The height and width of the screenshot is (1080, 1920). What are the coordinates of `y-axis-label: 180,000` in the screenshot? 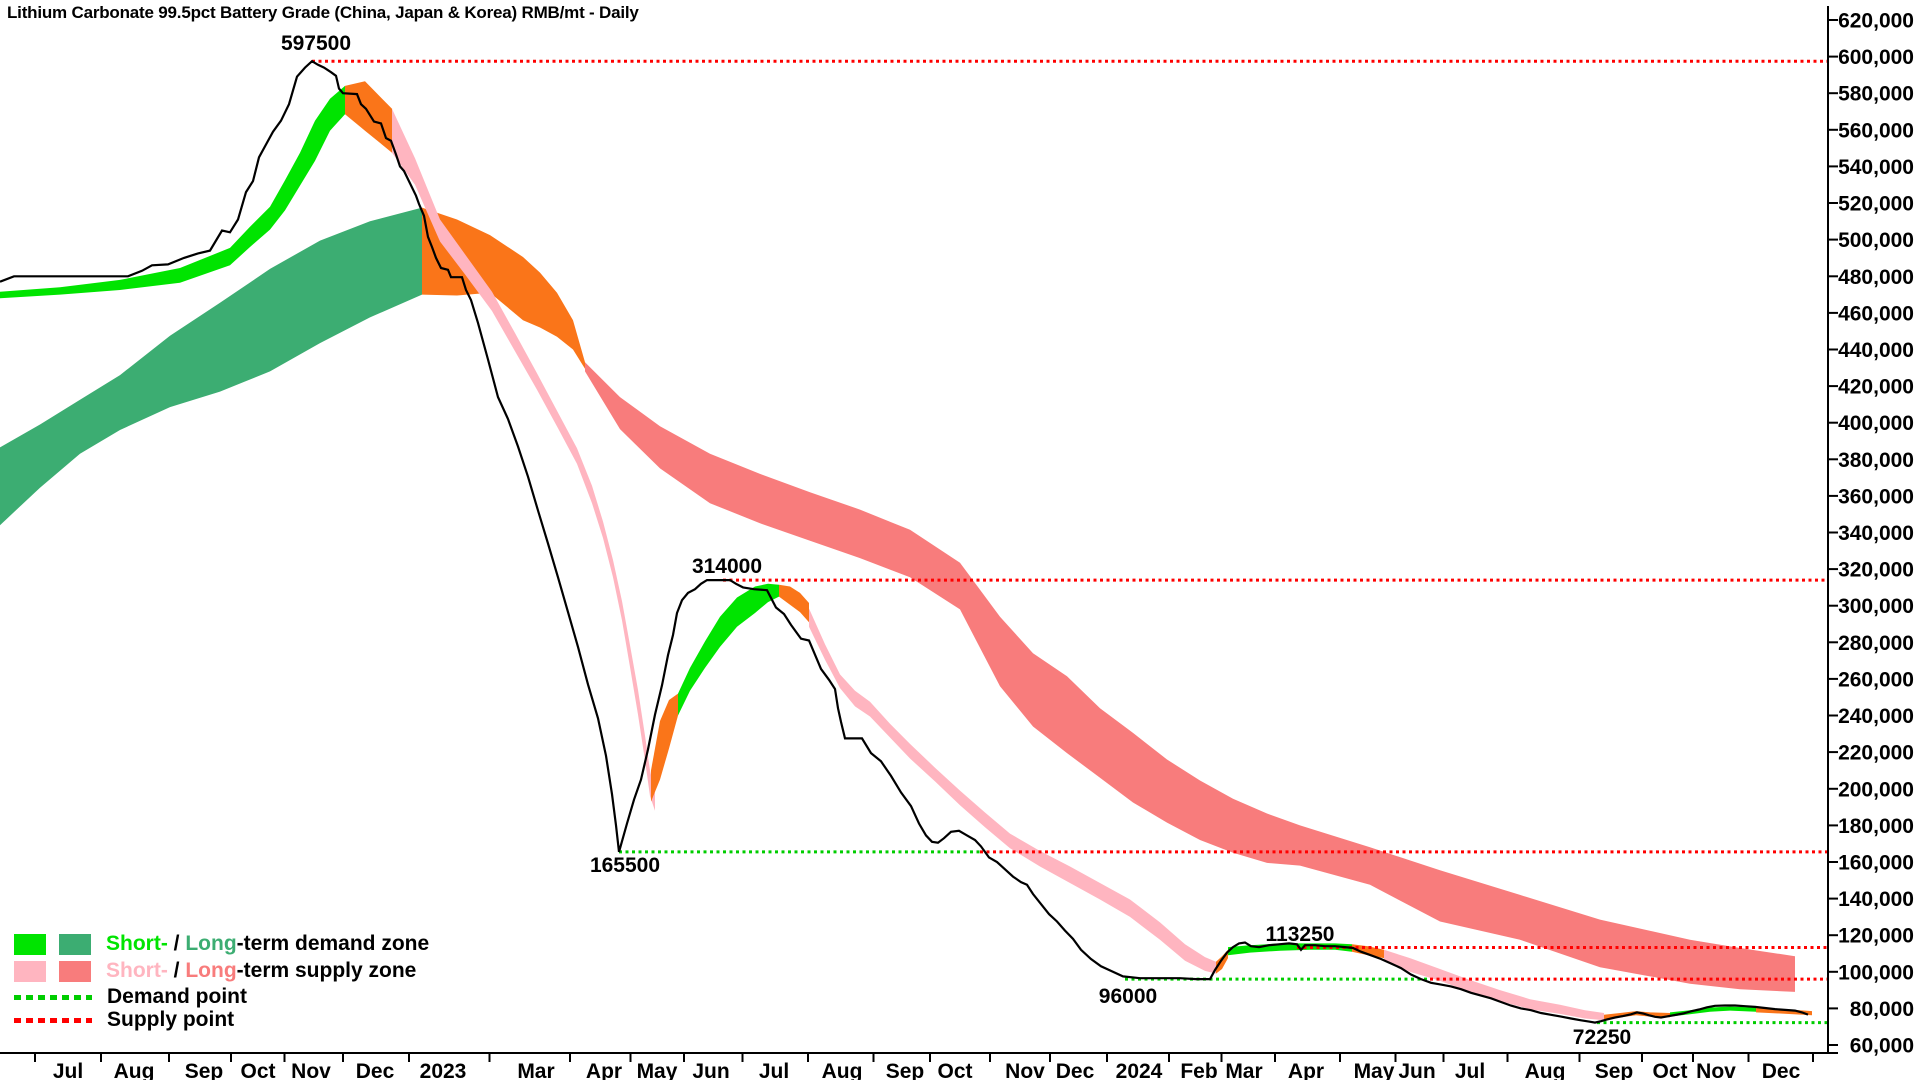 It's located at (1876, 826).